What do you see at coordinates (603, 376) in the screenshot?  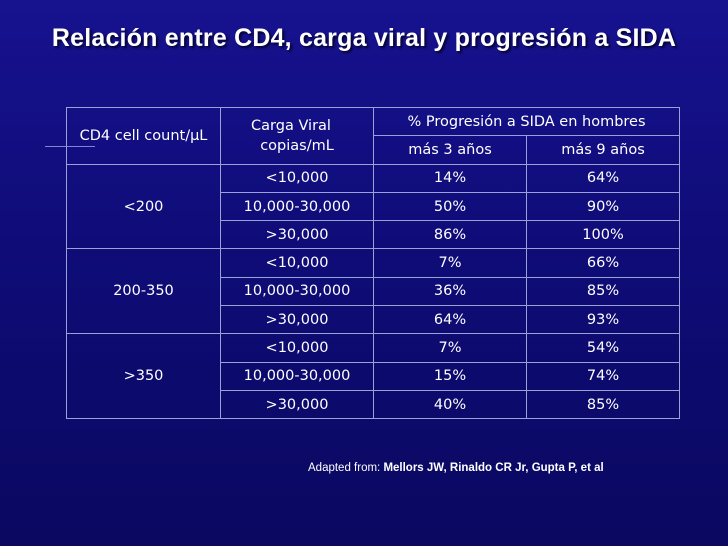 I see `progresion-9-anos-cell: 74%` at bounding box center [603, 376].